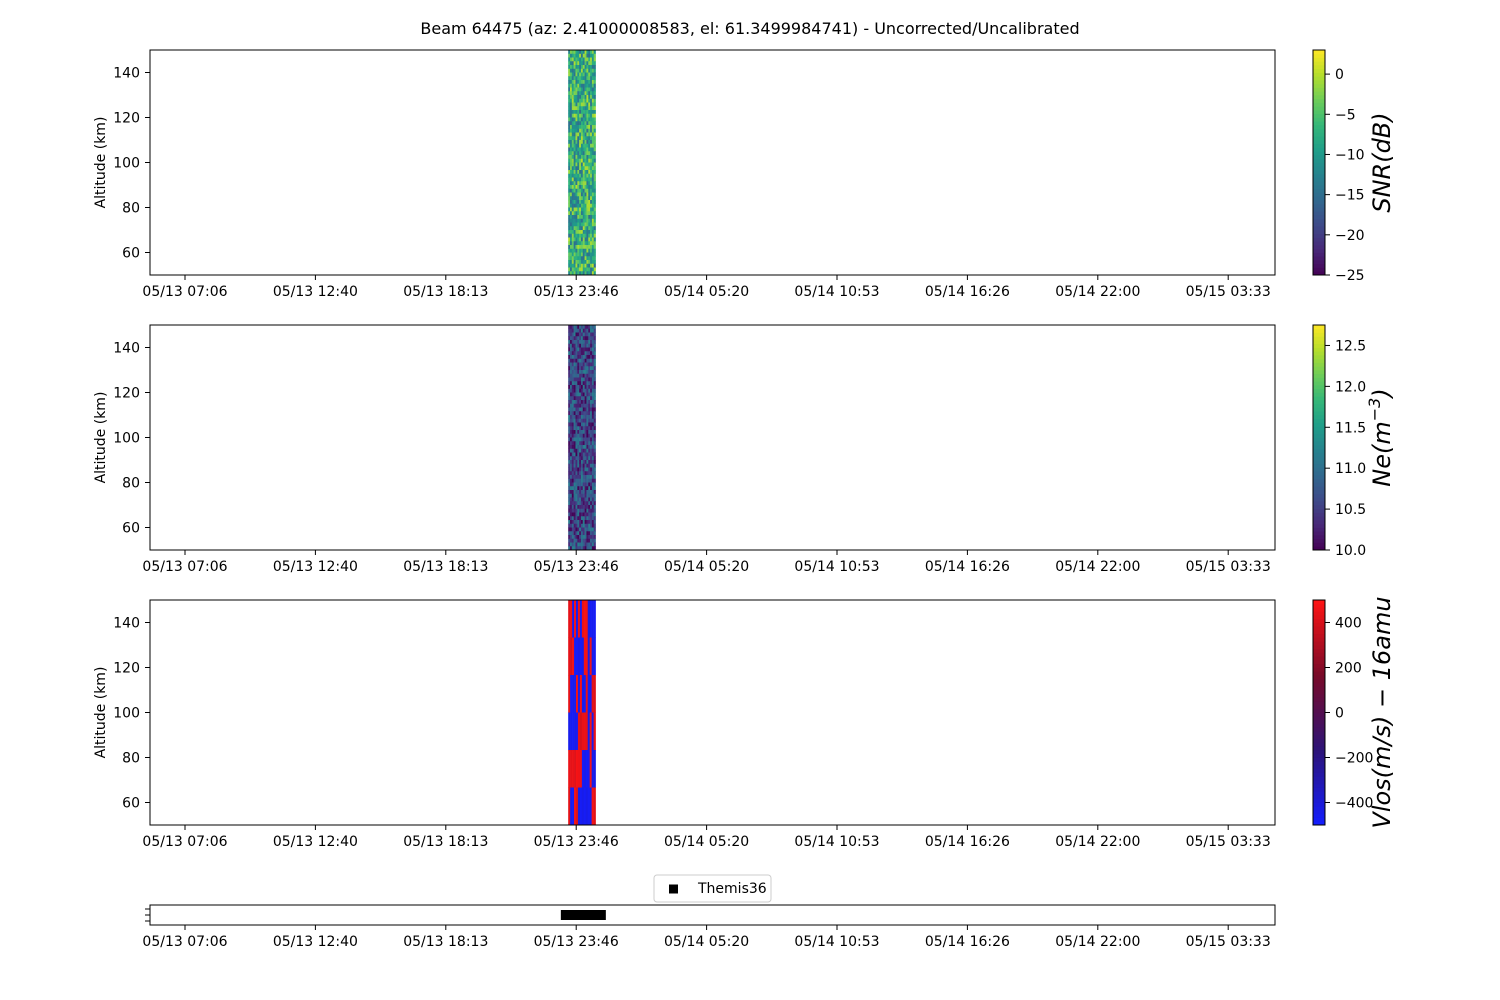 The image size is (1500, 1000). I want to click on colorbar-tick-label: −15, so click(1350, 196).